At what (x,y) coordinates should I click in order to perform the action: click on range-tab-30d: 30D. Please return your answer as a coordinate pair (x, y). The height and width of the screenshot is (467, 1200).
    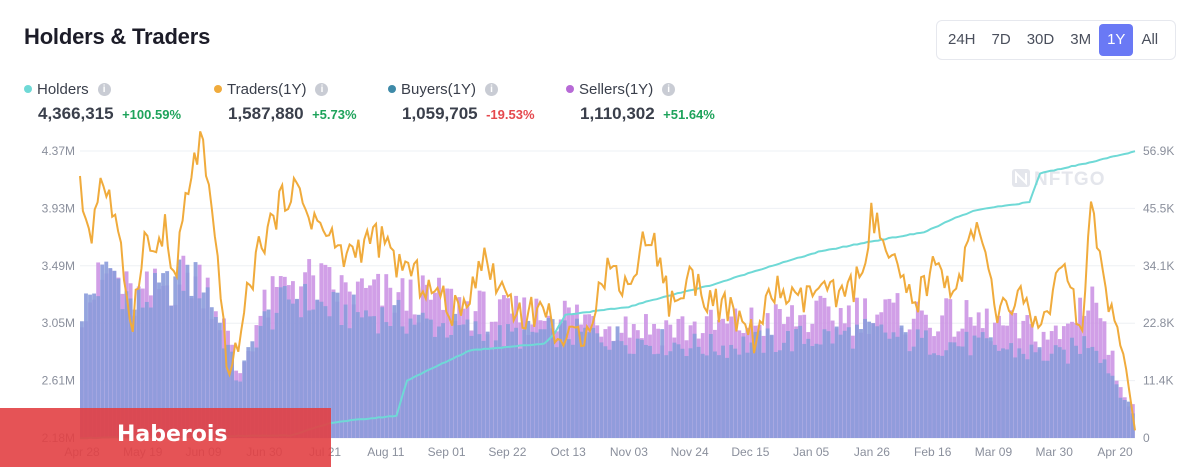
    Looking at the image, I should click on (1040, 39).